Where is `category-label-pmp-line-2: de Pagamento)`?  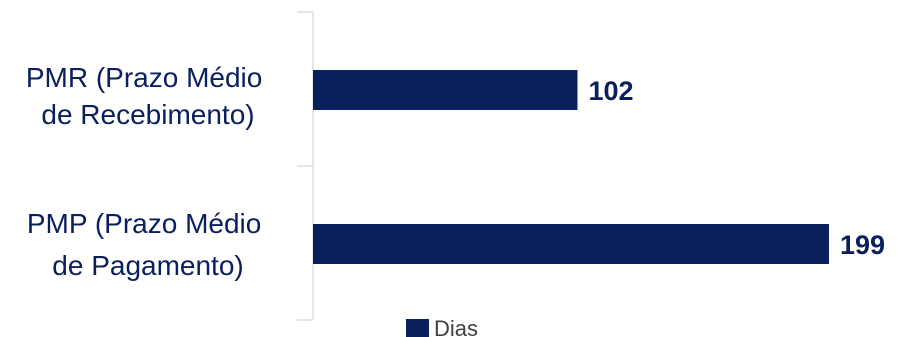
category-label-pmp-line-2: de Pagamento) is located at coordinates (147, 265).